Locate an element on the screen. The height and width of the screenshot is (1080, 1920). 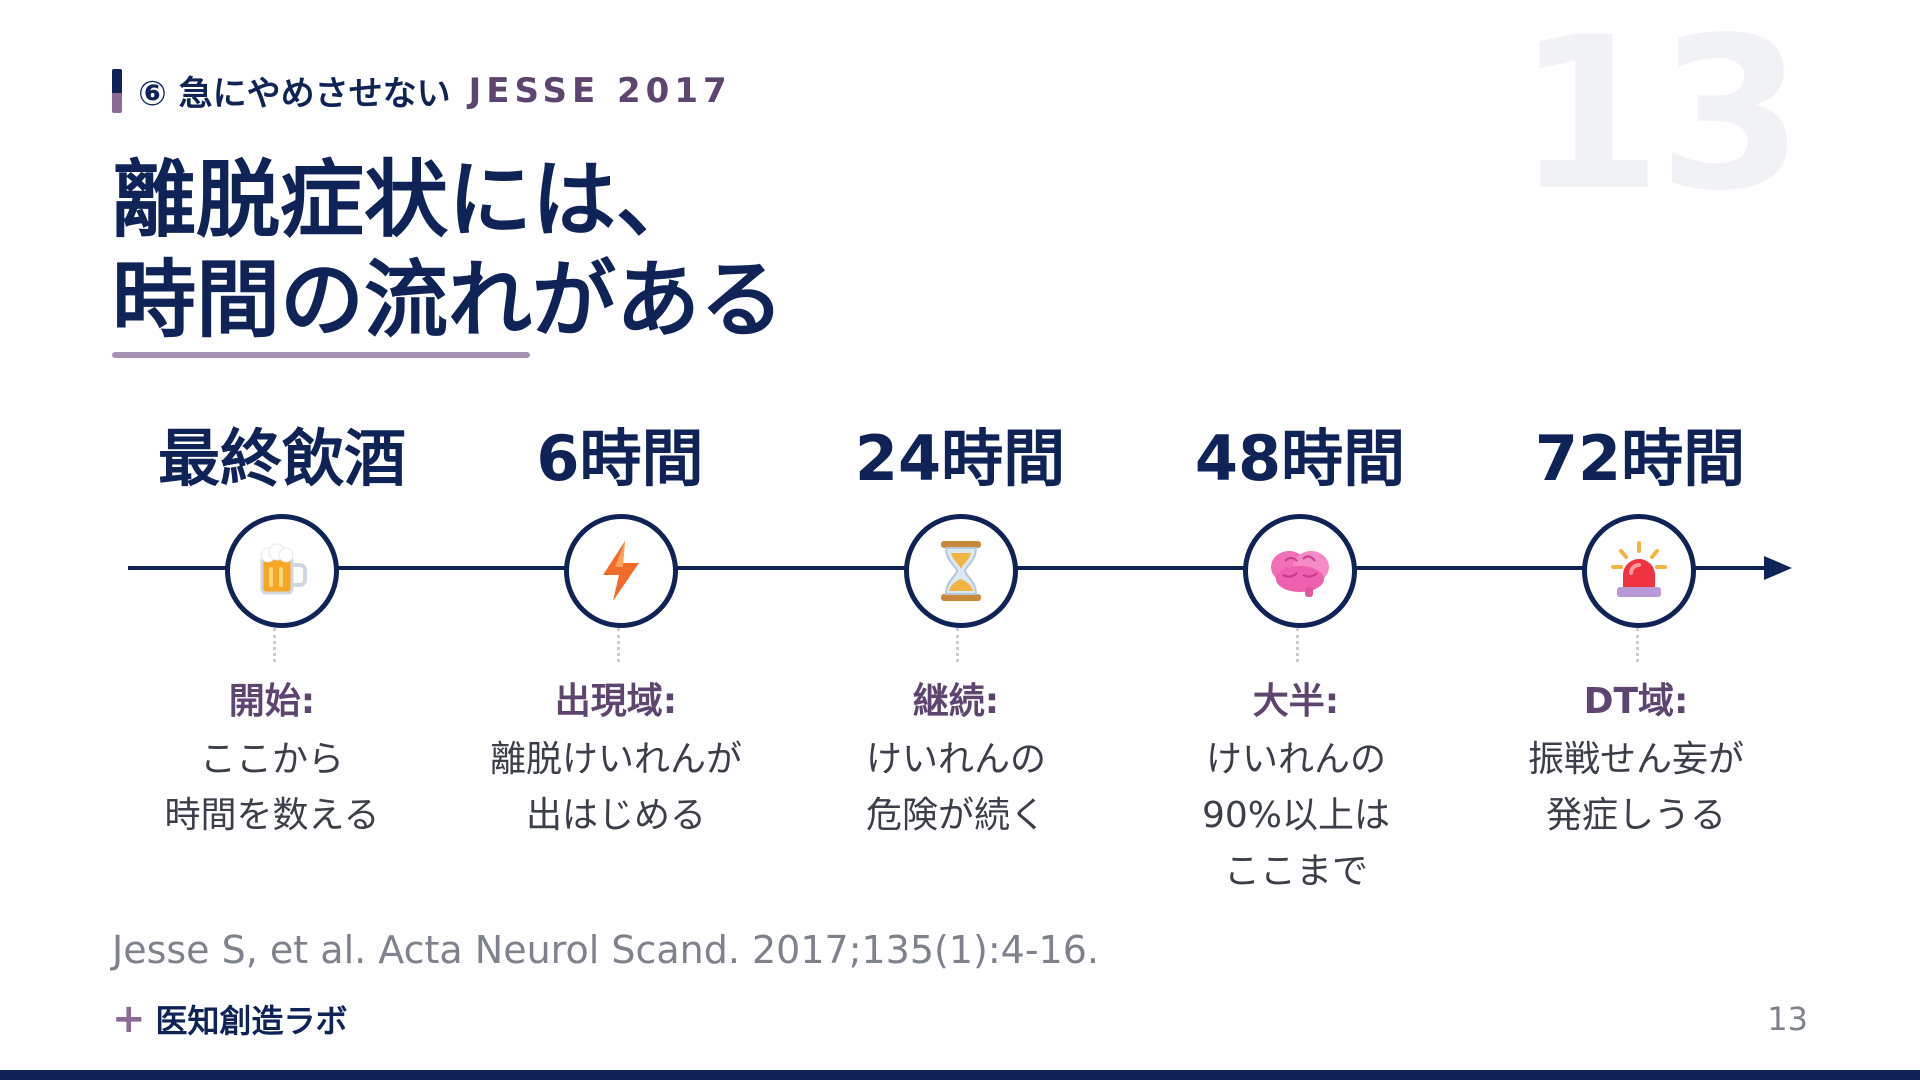
timeline-time: 72時間 is located at coordinates (1640, 458).